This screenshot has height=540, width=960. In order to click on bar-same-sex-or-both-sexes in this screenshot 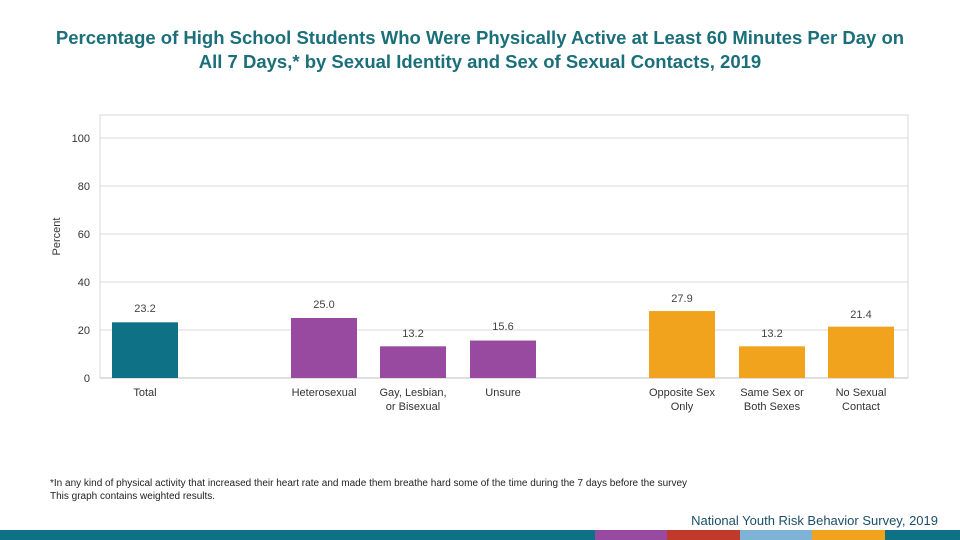, I will do `click(772, 362)`.